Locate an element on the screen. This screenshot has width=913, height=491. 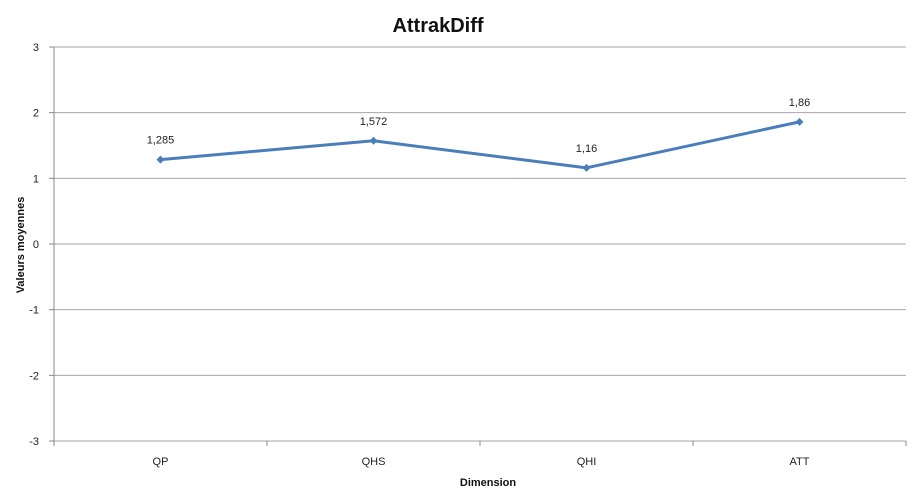
x-tick-label: QHS is located at coordinates (374, 462).